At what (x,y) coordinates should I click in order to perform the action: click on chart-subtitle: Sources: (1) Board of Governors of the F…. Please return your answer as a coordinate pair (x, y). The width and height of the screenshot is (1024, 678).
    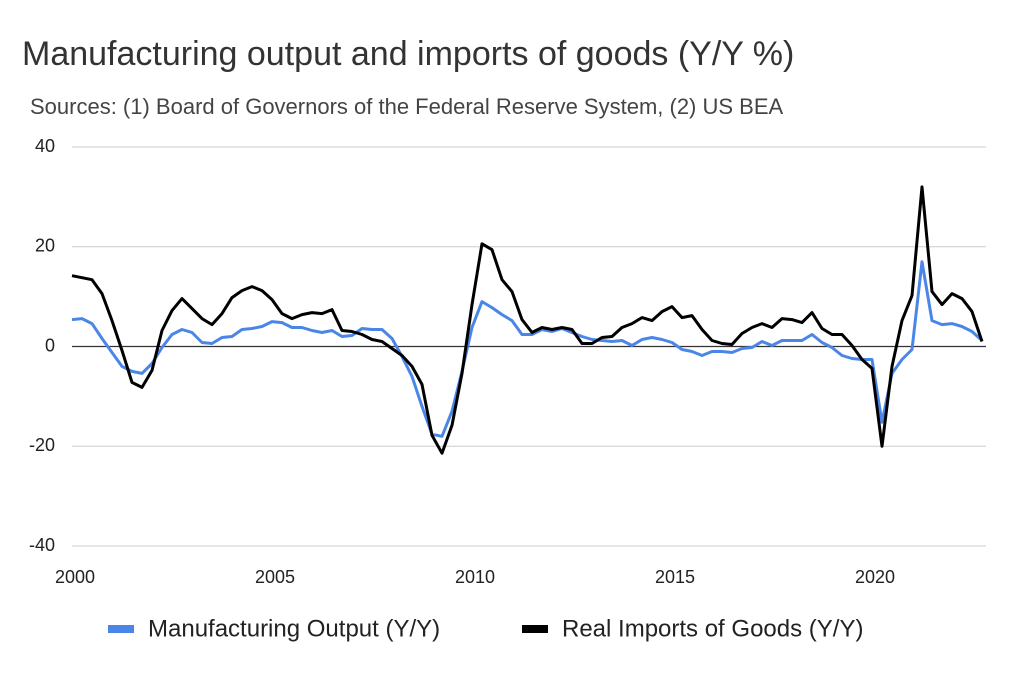
    Looking at the image, I should click on (407, 106).